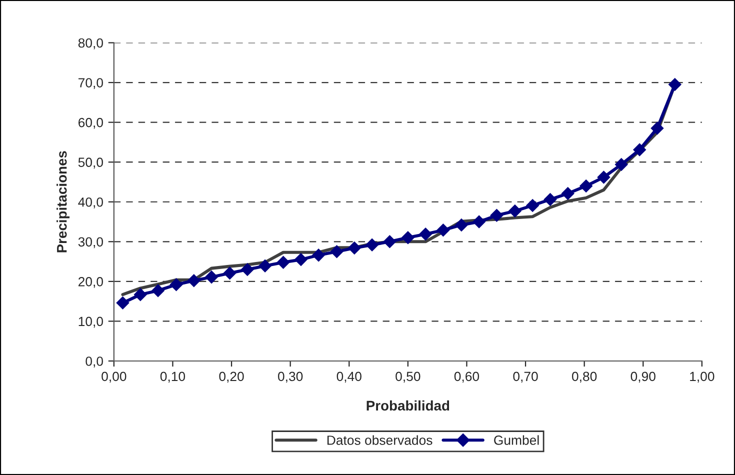 This screenshot has height=475, width=735. Describe the element at coordinates (90, 163) in the screenshot. I see `y-tick-label: 50,0` at that location.